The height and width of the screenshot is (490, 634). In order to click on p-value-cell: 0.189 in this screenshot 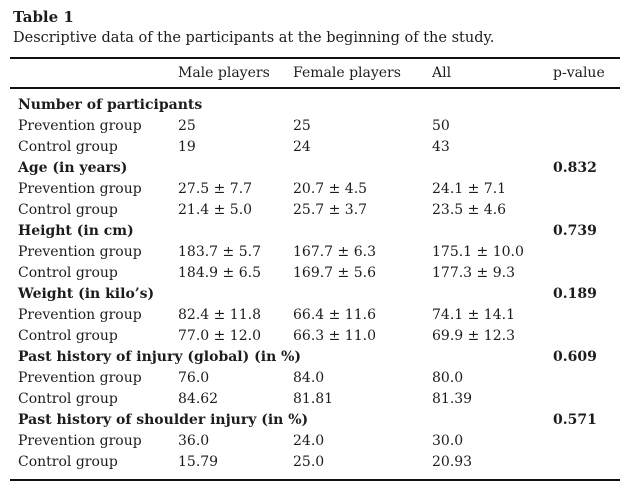, I will do `click(575, 294)`.